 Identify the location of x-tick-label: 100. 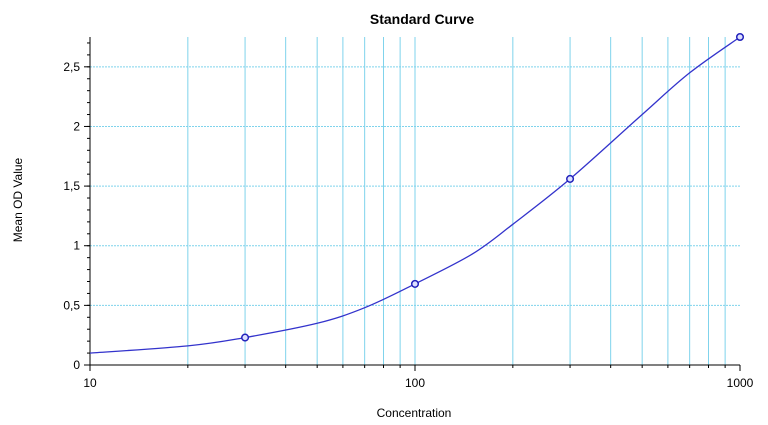
(415, 383).